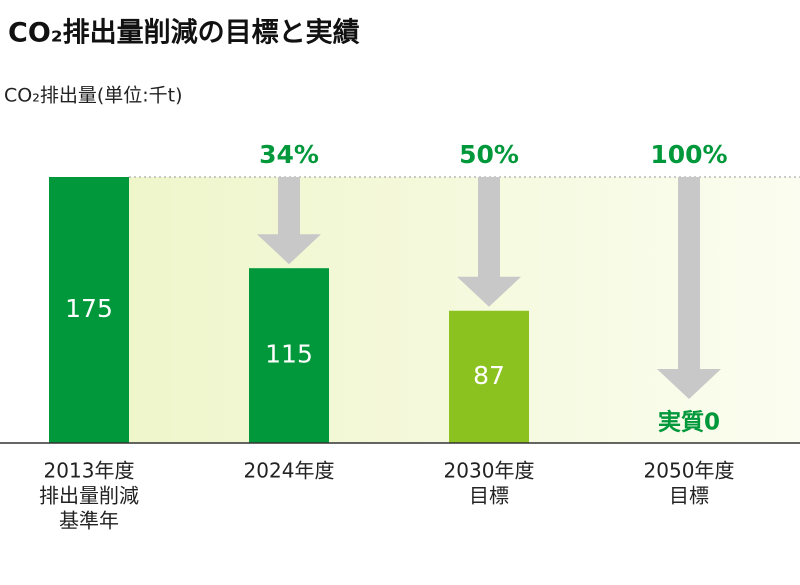 The height and width of the screenshot is (585, 800). What do you see at coordinates (184, 33) in the screenshot?
I see `chart-title: CO₂排出量削減の目標と実績` at bounding box center [184, 33].